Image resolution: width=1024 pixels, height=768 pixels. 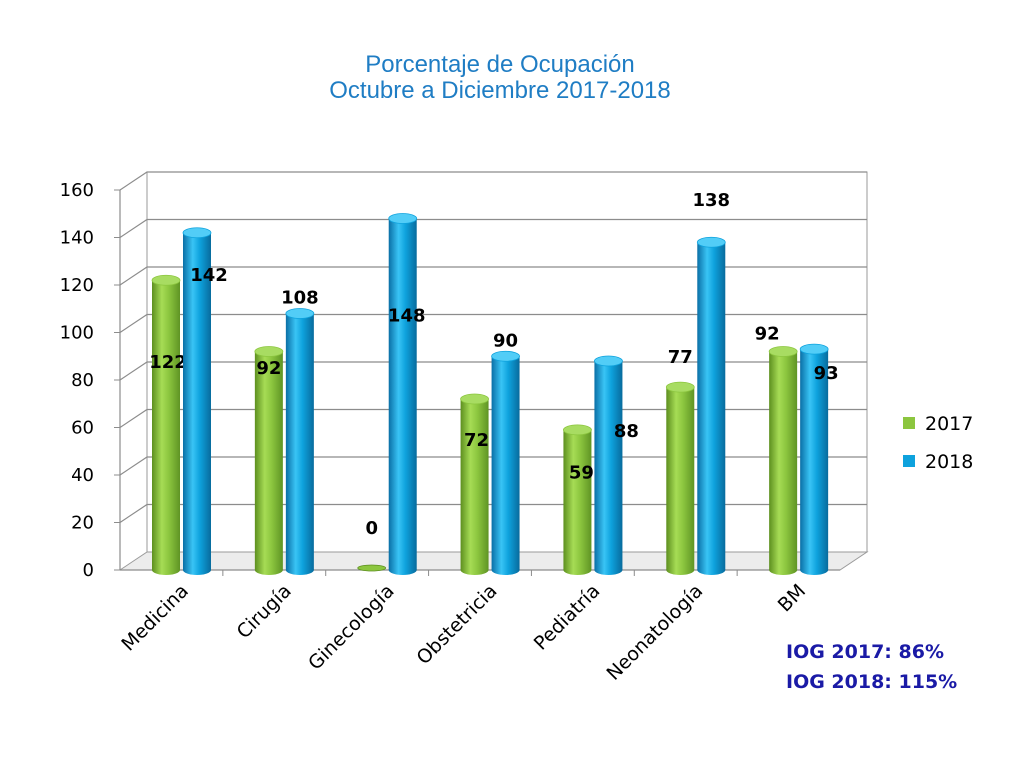 What do you see at coordinates (82, 523) in the screenshot?
I see `y-tick-label: 20` at bounding box center [82, 523].